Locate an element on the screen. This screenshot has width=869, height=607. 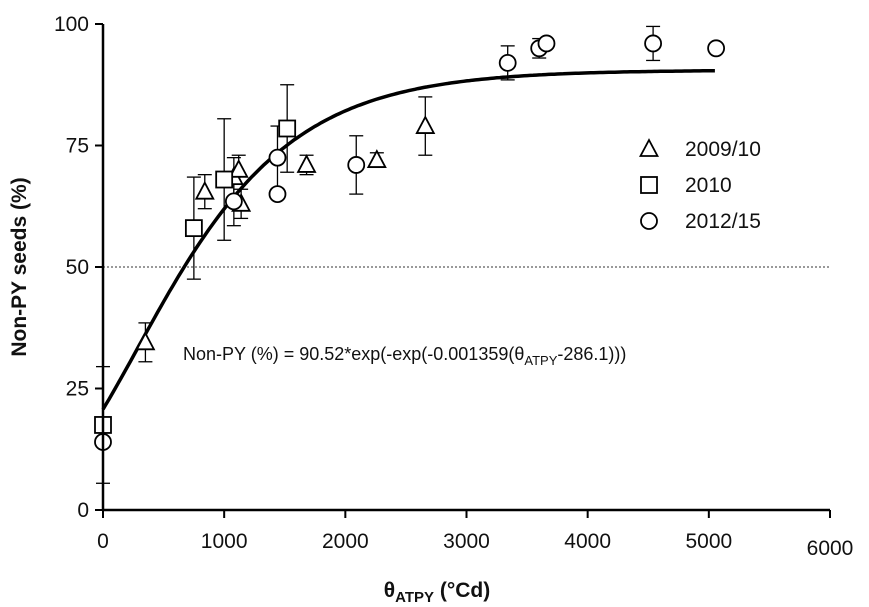
equation-subscript: ATPY is located at coordinates (540, 360).